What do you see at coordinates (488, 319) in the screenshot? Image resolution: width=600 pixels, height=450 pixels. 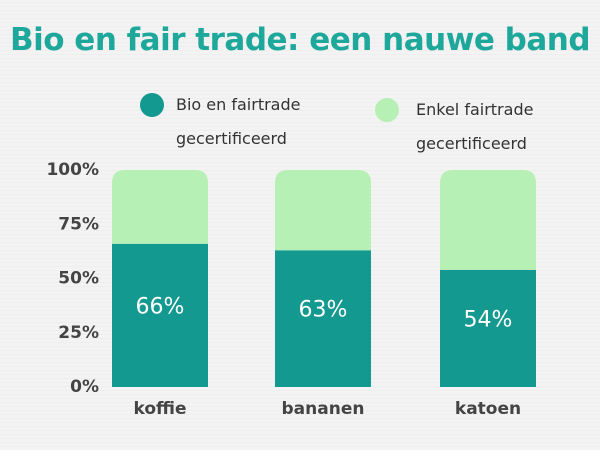 I see `value-label: 54%` at bounding box center [488, 319].